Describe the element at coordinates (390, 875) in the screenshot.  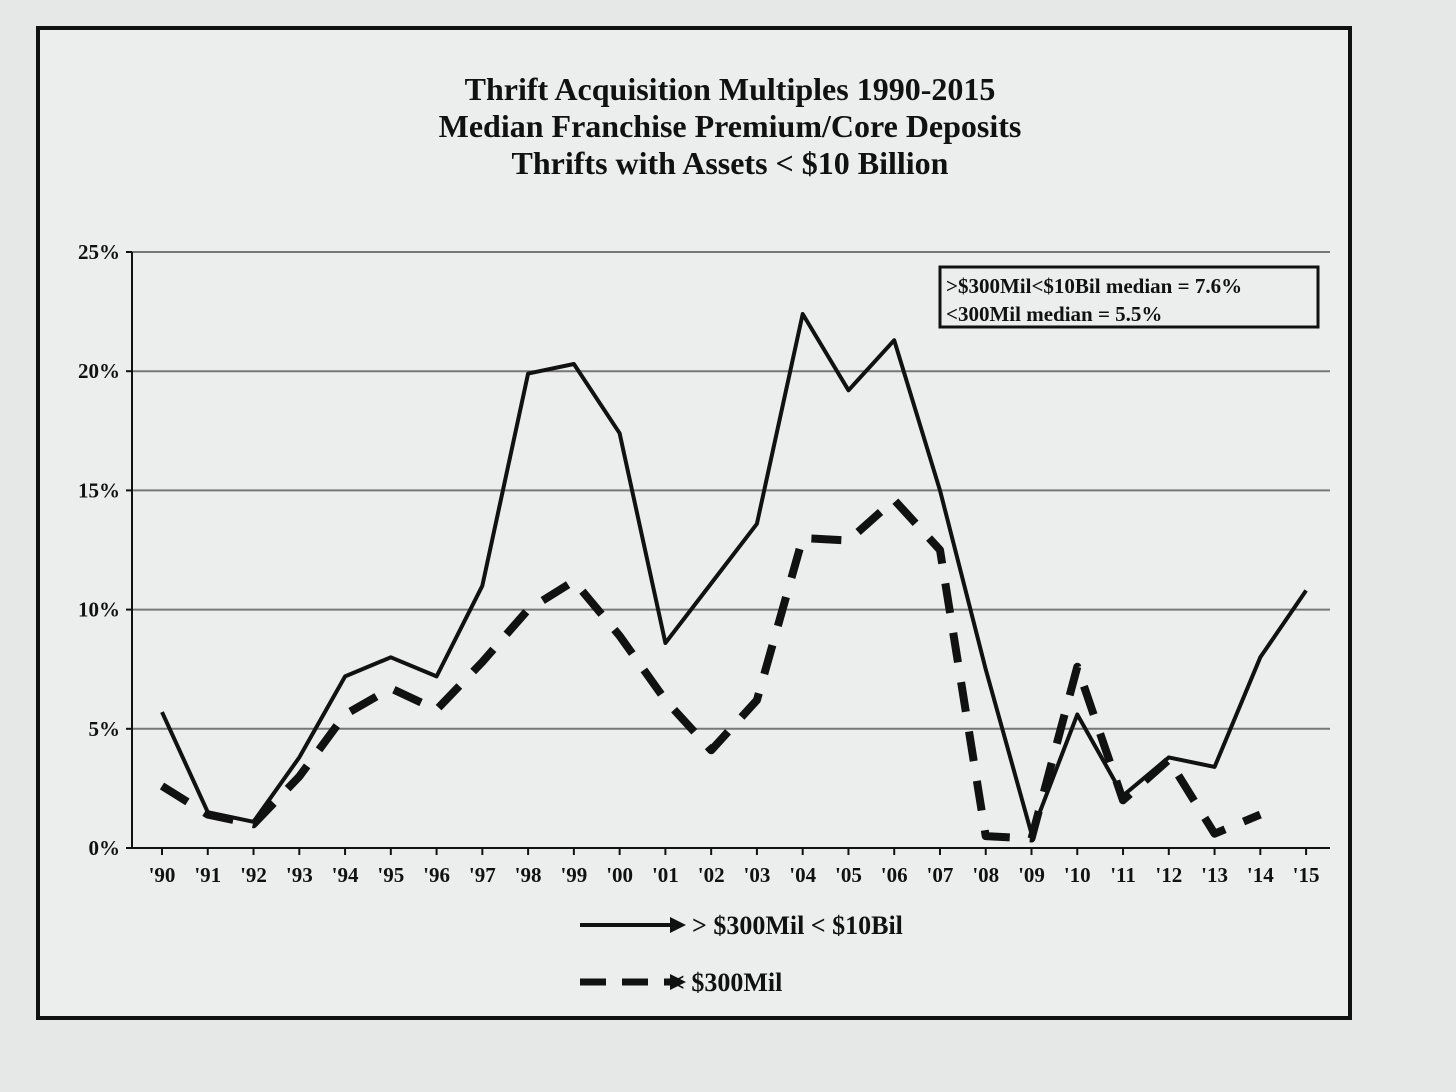
I see `x-tick-label: '95` at that location.